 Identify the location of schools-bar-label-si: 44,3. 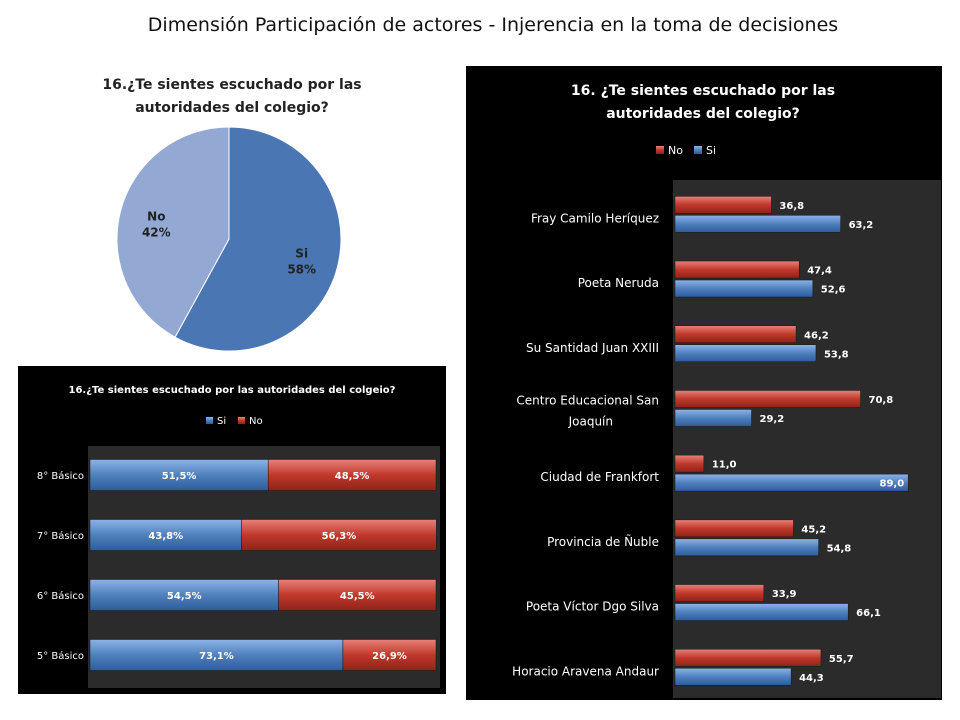
(811, 678).